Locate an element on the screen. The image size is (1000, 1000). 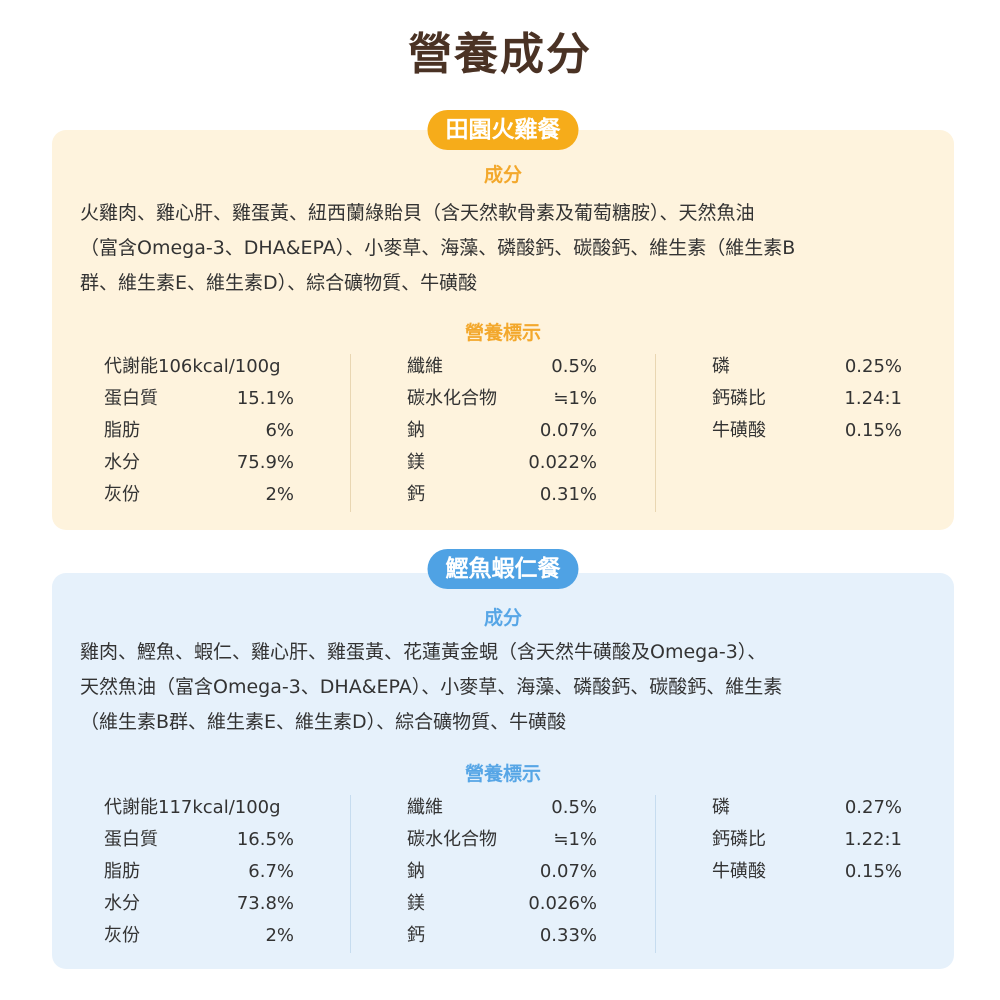
nutrition-row: 鈣磷比 1.24:1 is located at coordinates (807, 399).